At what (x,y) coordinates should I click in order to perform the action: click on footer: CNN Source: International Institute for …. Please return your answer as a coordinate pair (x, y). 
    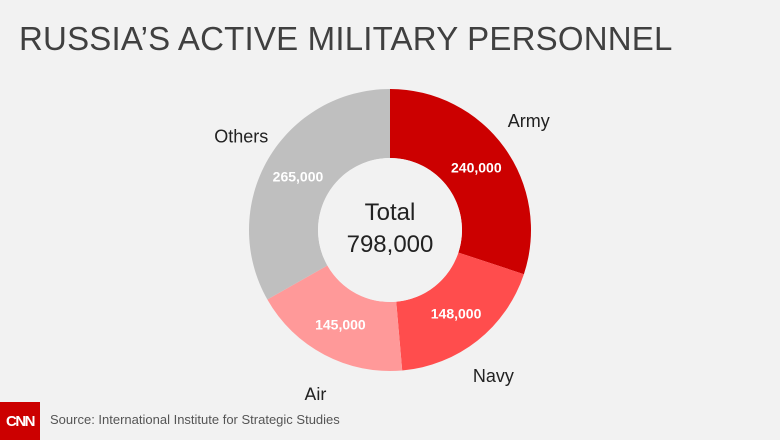
    Looking at the image, I should click on (390, 421).